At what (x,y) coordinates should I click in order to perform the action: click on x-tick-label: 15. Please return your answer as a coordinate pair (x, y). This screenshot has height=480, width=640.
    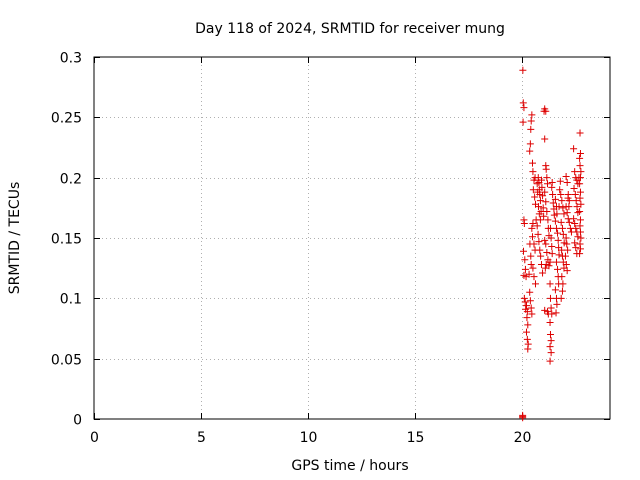
    Looking at the image, I should click on (416, 438).